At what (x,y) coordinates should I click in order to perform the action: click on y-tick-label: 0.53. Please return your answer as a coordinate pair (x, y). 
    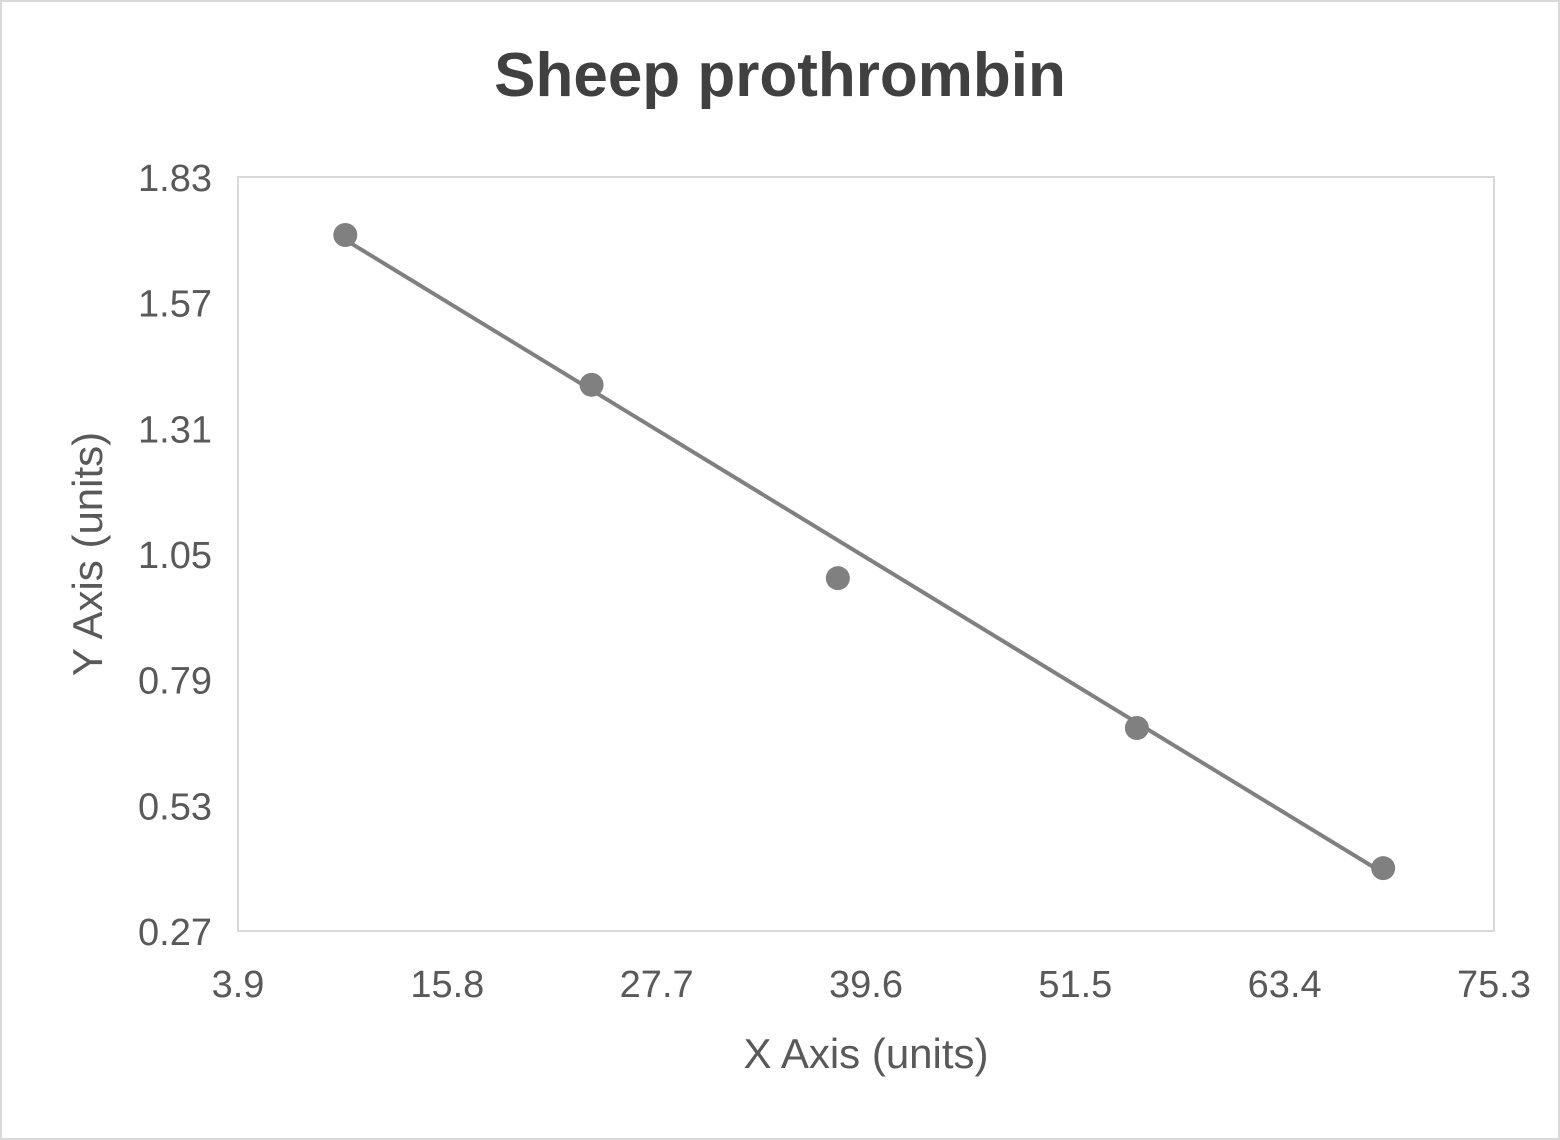
    Looking at the image, I should click on (175, 807).